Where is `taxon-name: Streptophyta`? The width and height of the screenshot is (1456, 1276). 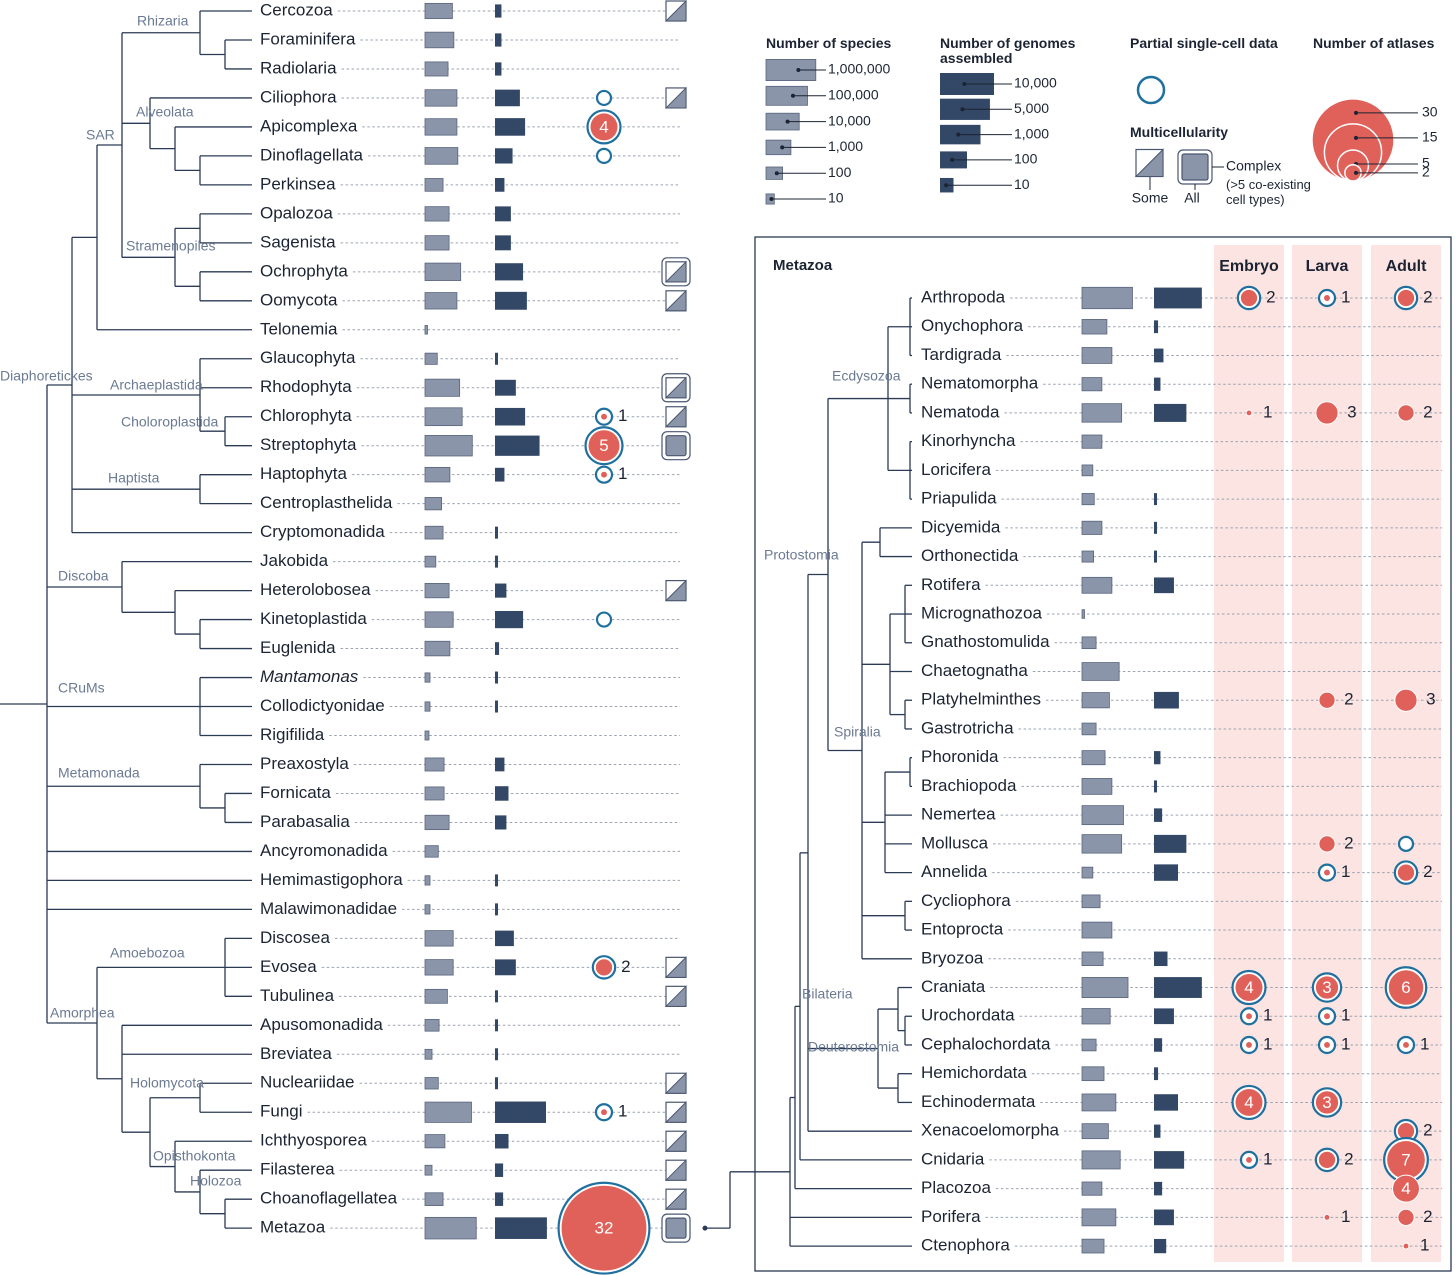
taxon-name: Streptophyta is located at coordinates (308, 444).